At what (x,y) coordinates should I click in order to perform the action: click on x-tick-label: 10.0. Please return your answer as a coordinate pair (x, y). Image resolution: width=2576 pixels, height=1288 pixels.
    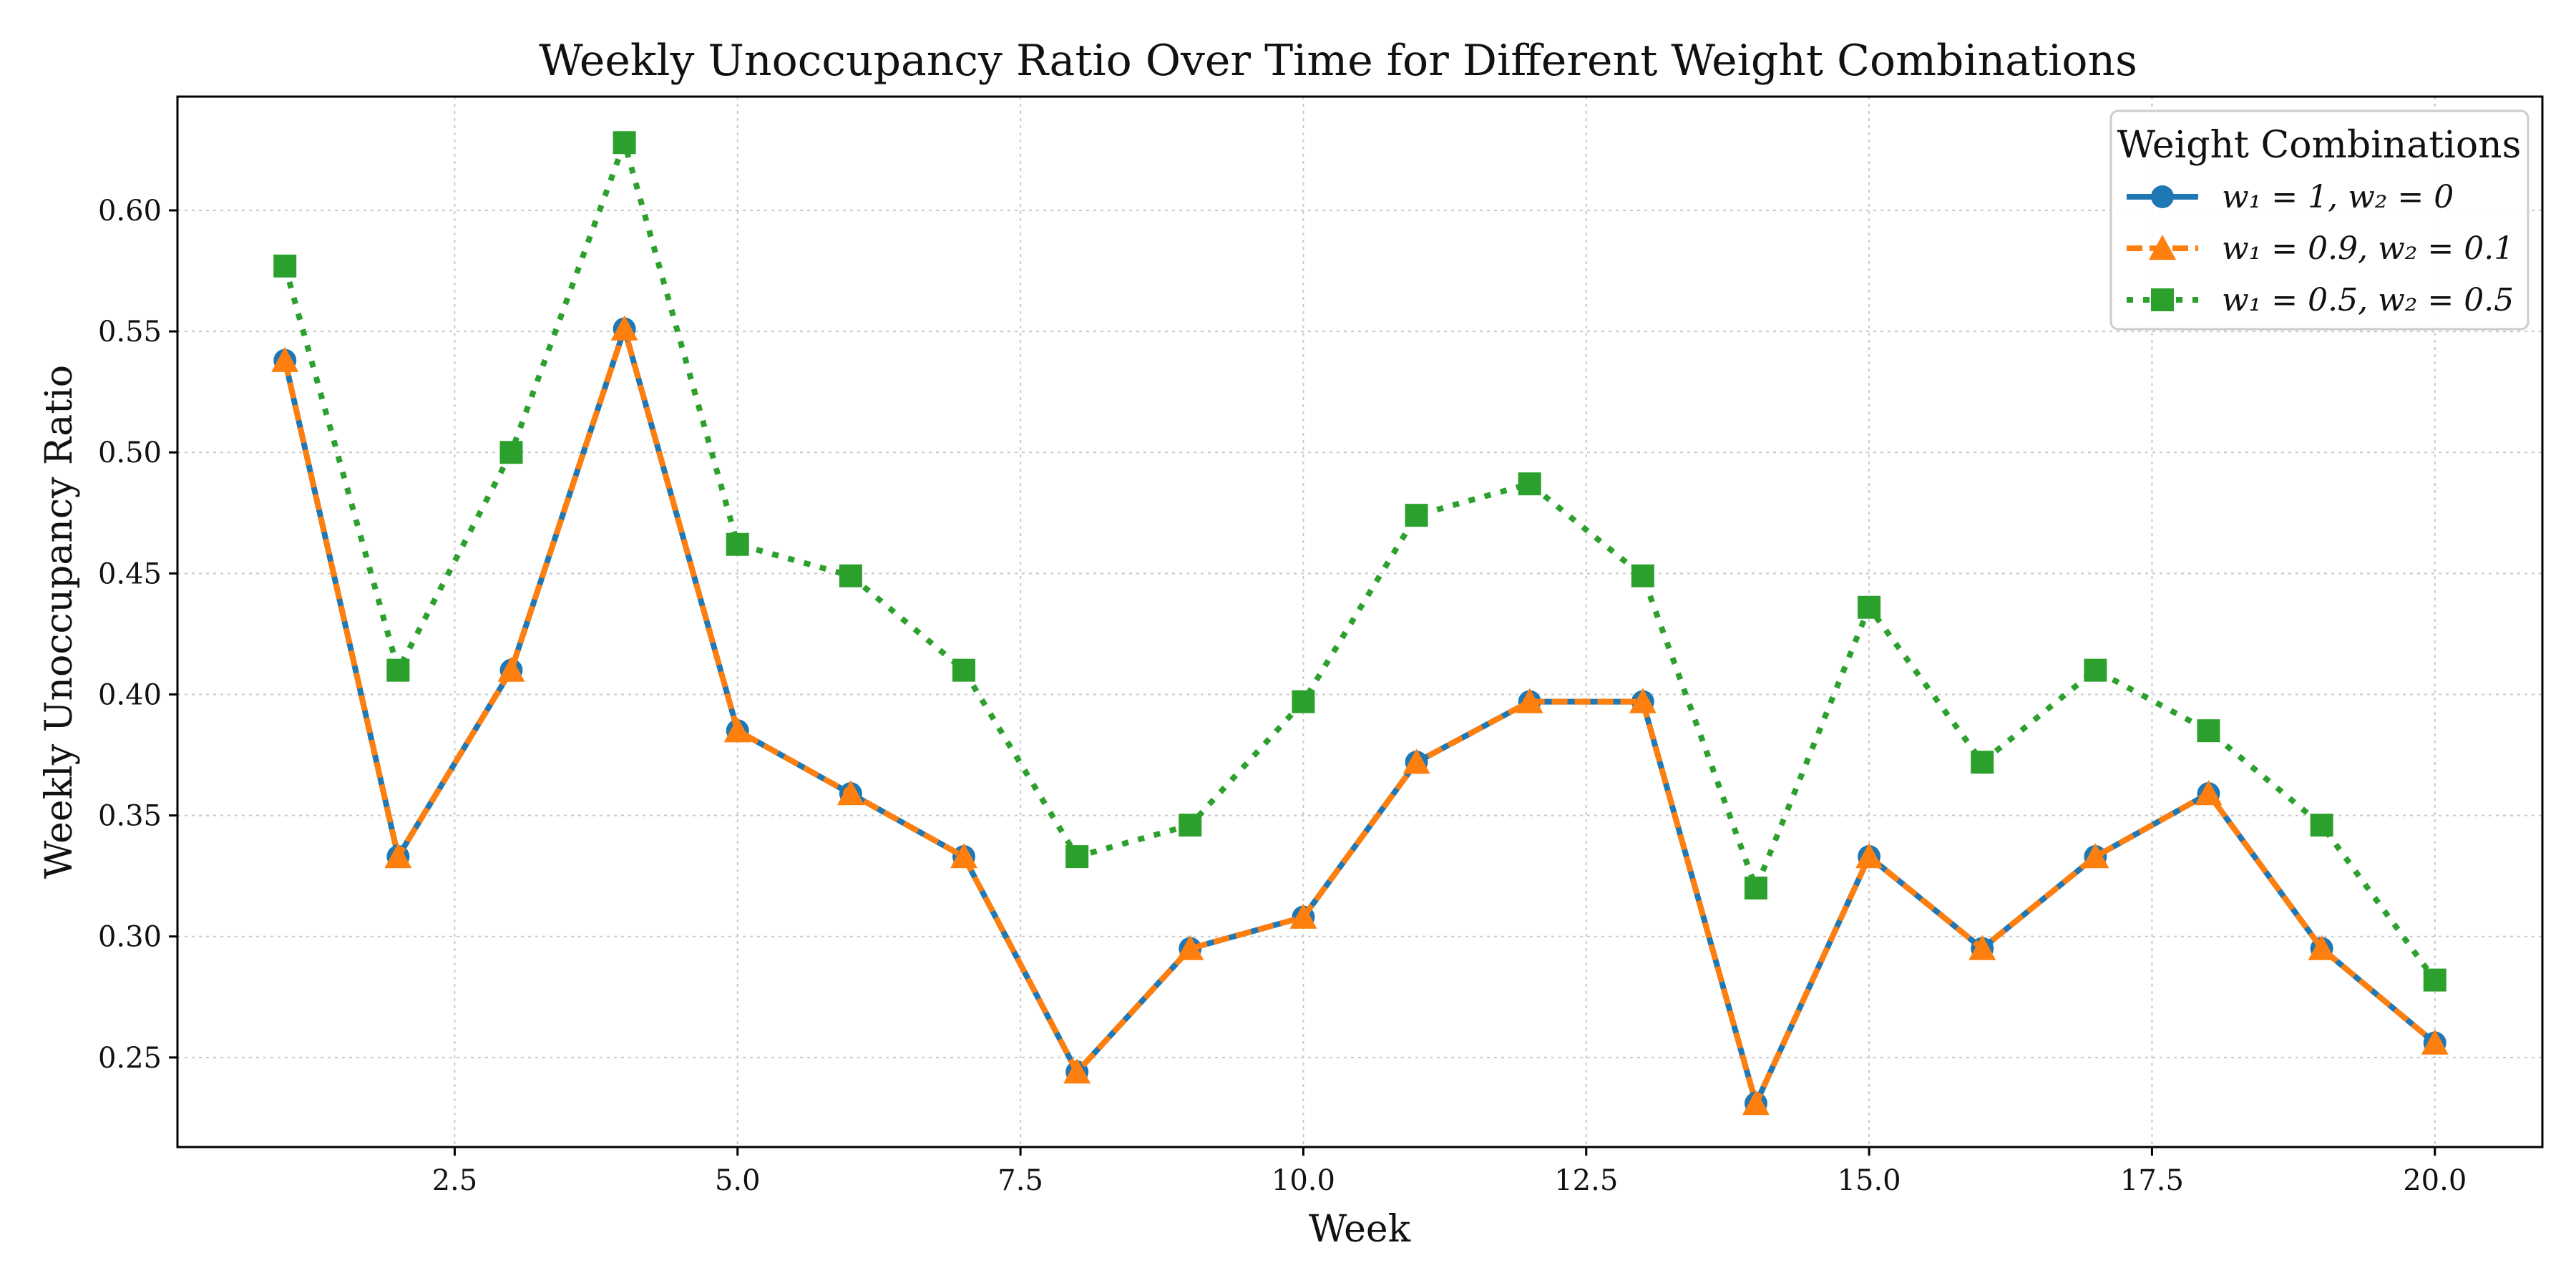
    Looking at the image, I should click on (1303, 1180).